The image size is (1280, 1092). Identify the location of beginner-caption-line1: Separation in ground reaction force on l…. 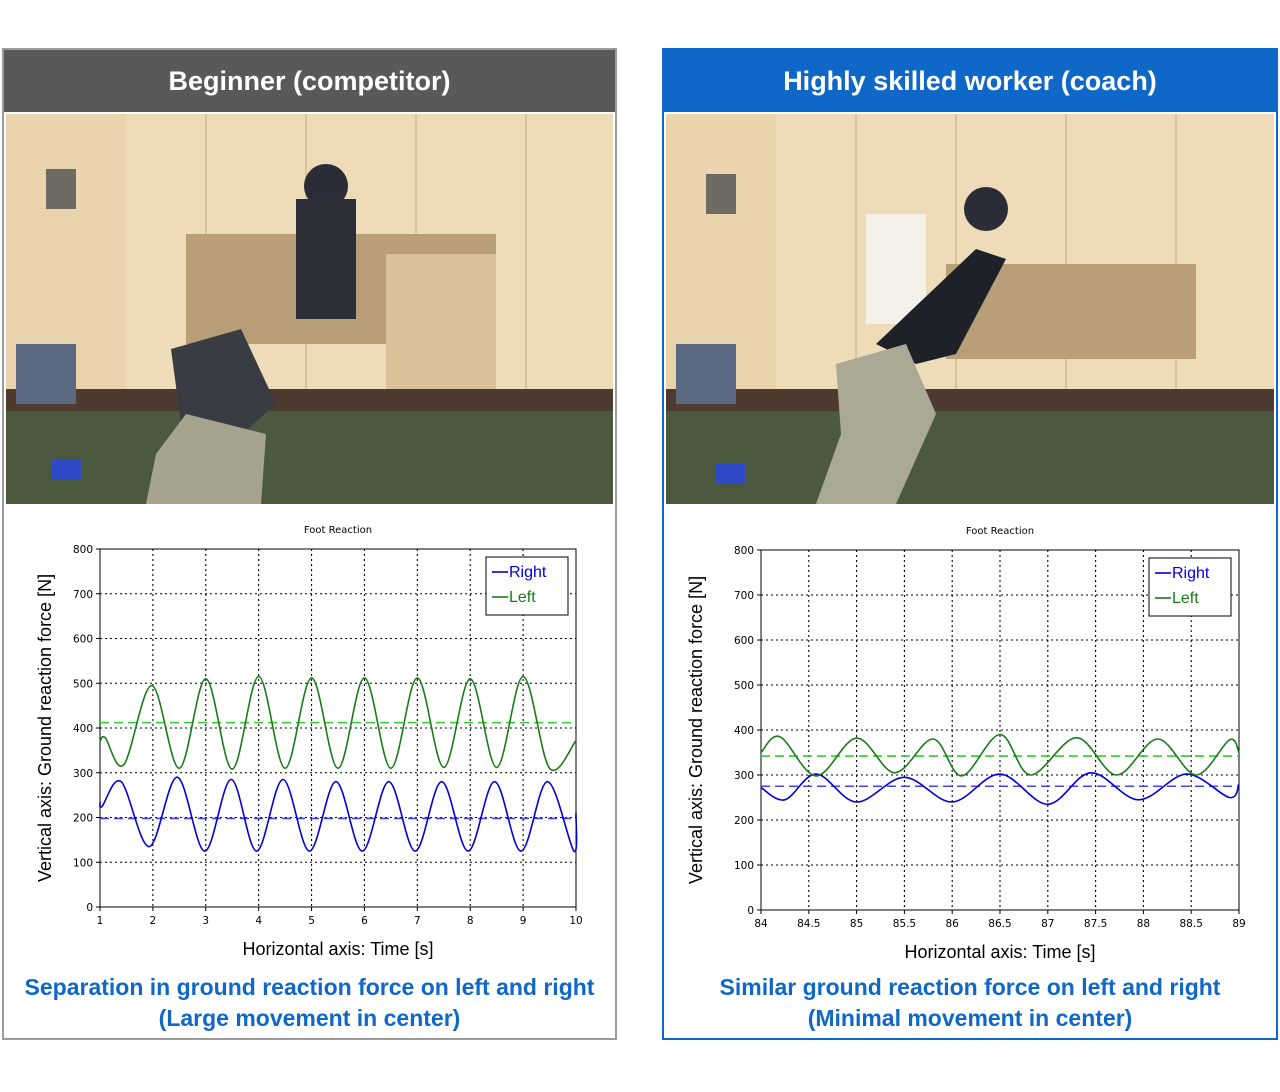
(309, 987).